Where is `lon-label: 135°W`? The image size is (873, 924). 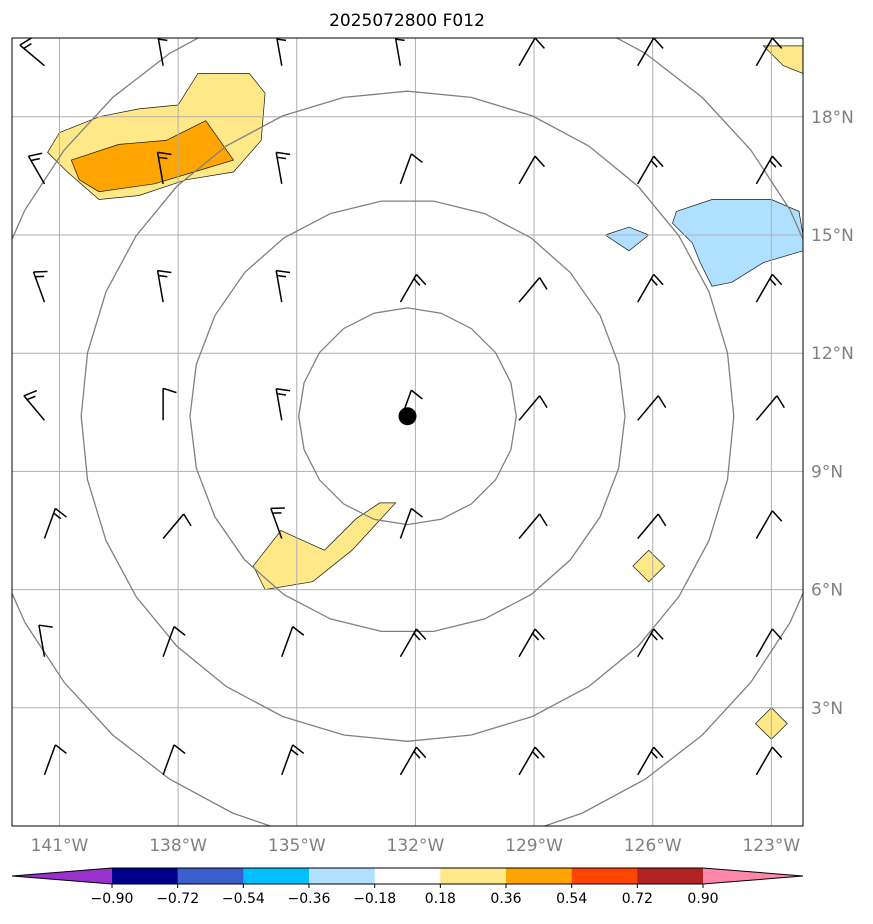
lon-label: 135°W is located at coordinates (297, 846).